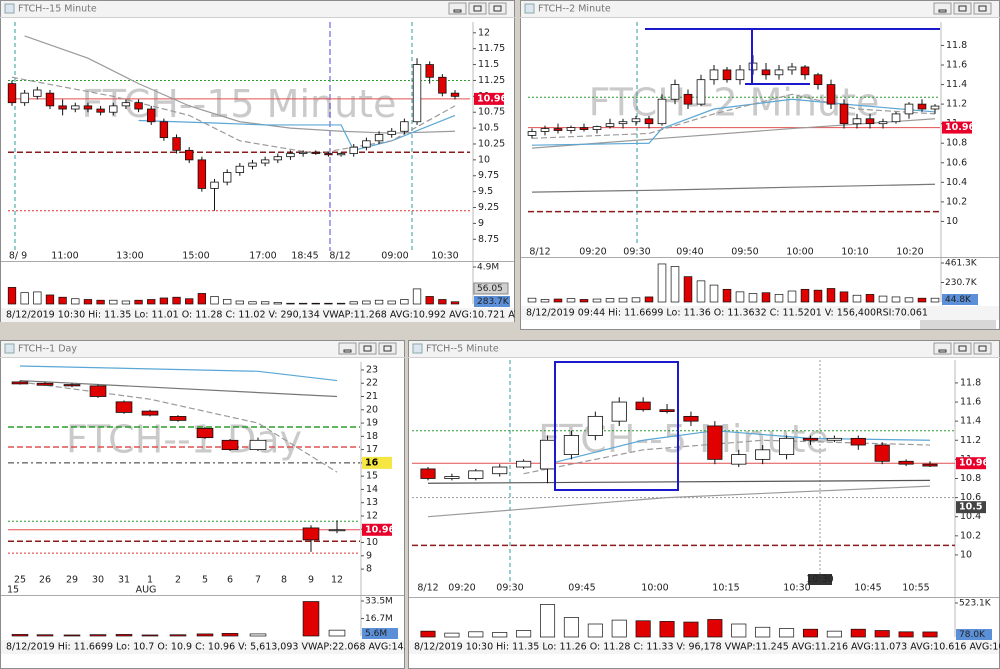 The width and height of the screenshot is (1000, 669). What do you see at coordinates (178, 580) in the screenshot?
I see `x-tick-label: 2` at bounding box center [178, 580].